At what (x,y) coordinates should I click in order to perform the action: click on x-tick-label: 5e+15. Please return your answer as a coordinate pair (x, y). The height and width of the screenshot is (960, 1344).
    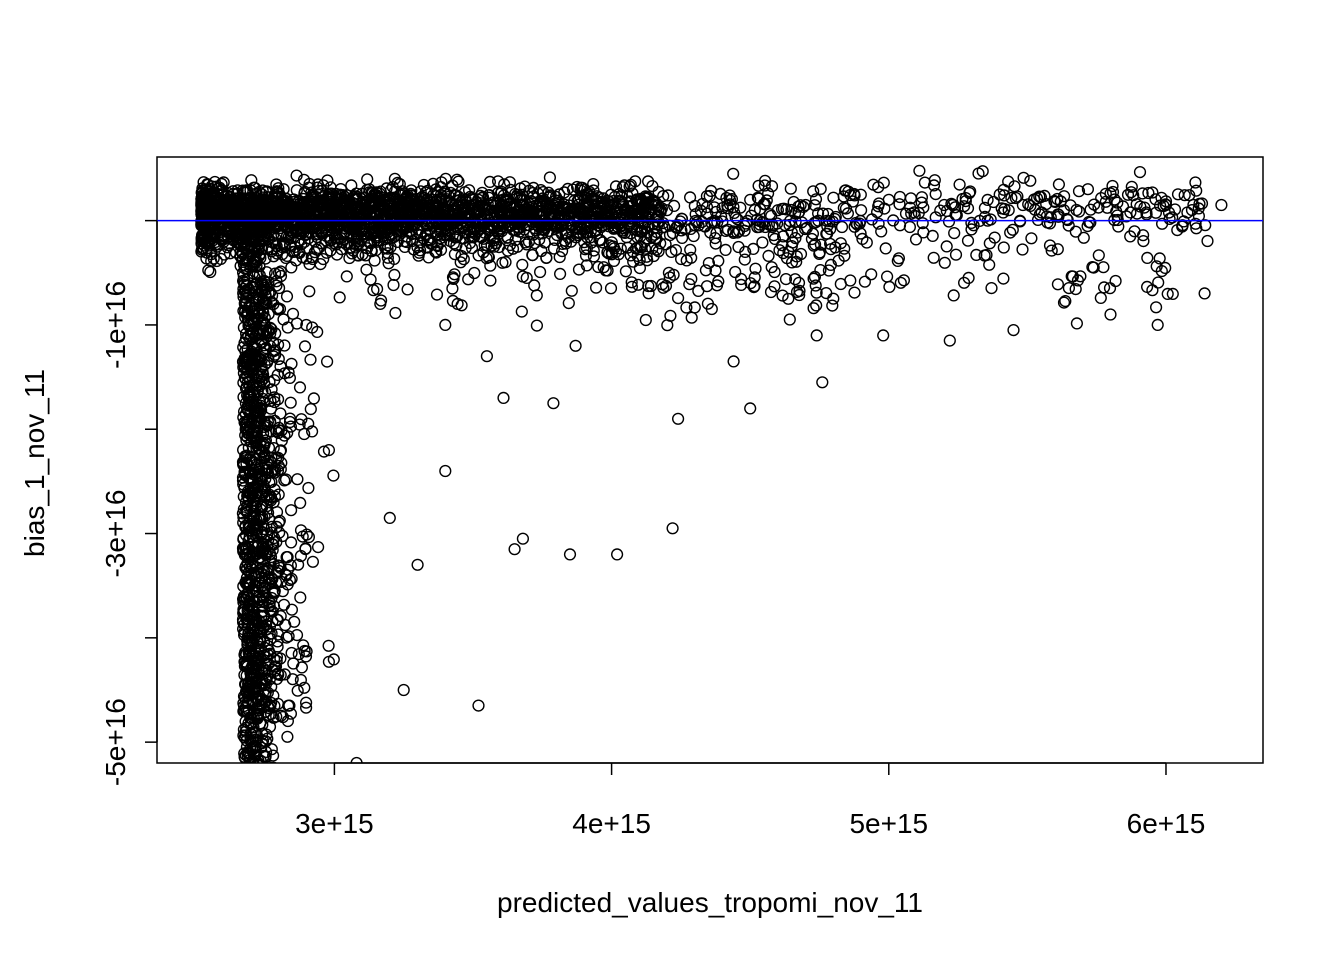
    Looking at the image, I should click on (888, 823).